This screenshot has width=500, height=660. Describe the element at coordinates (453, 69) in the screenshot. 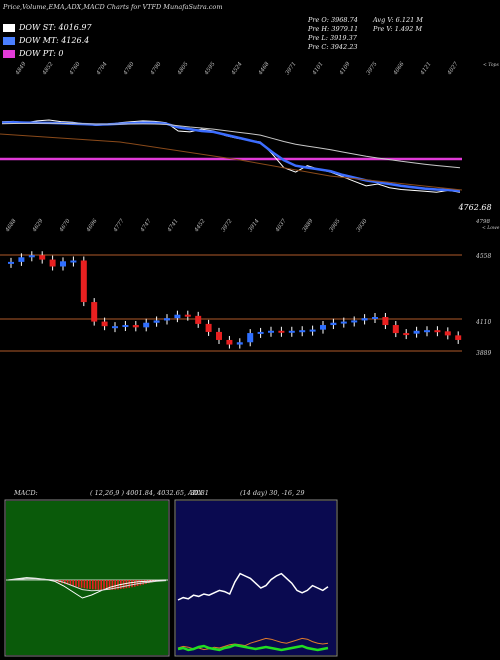

I see `top-price-label: 4027` at that location.